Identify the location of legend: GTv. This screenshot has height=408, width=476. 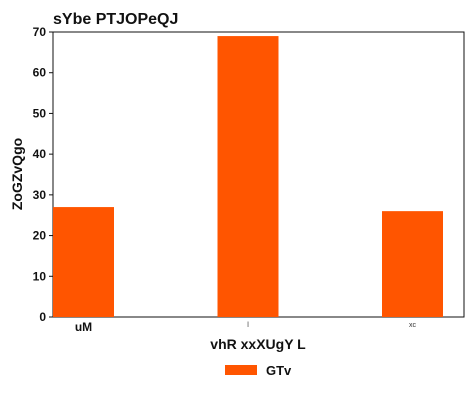
(258, 370).